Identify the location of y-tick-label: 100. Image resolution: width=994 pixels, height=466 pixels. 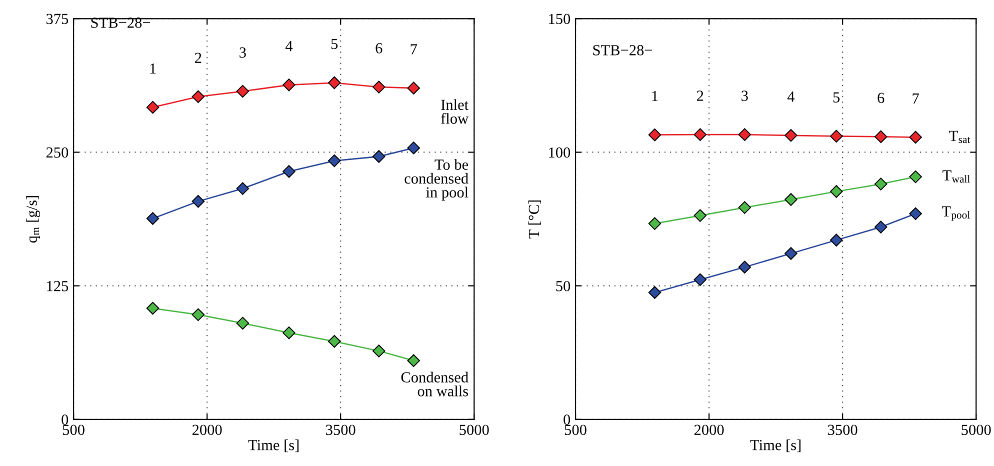
(559, 152).